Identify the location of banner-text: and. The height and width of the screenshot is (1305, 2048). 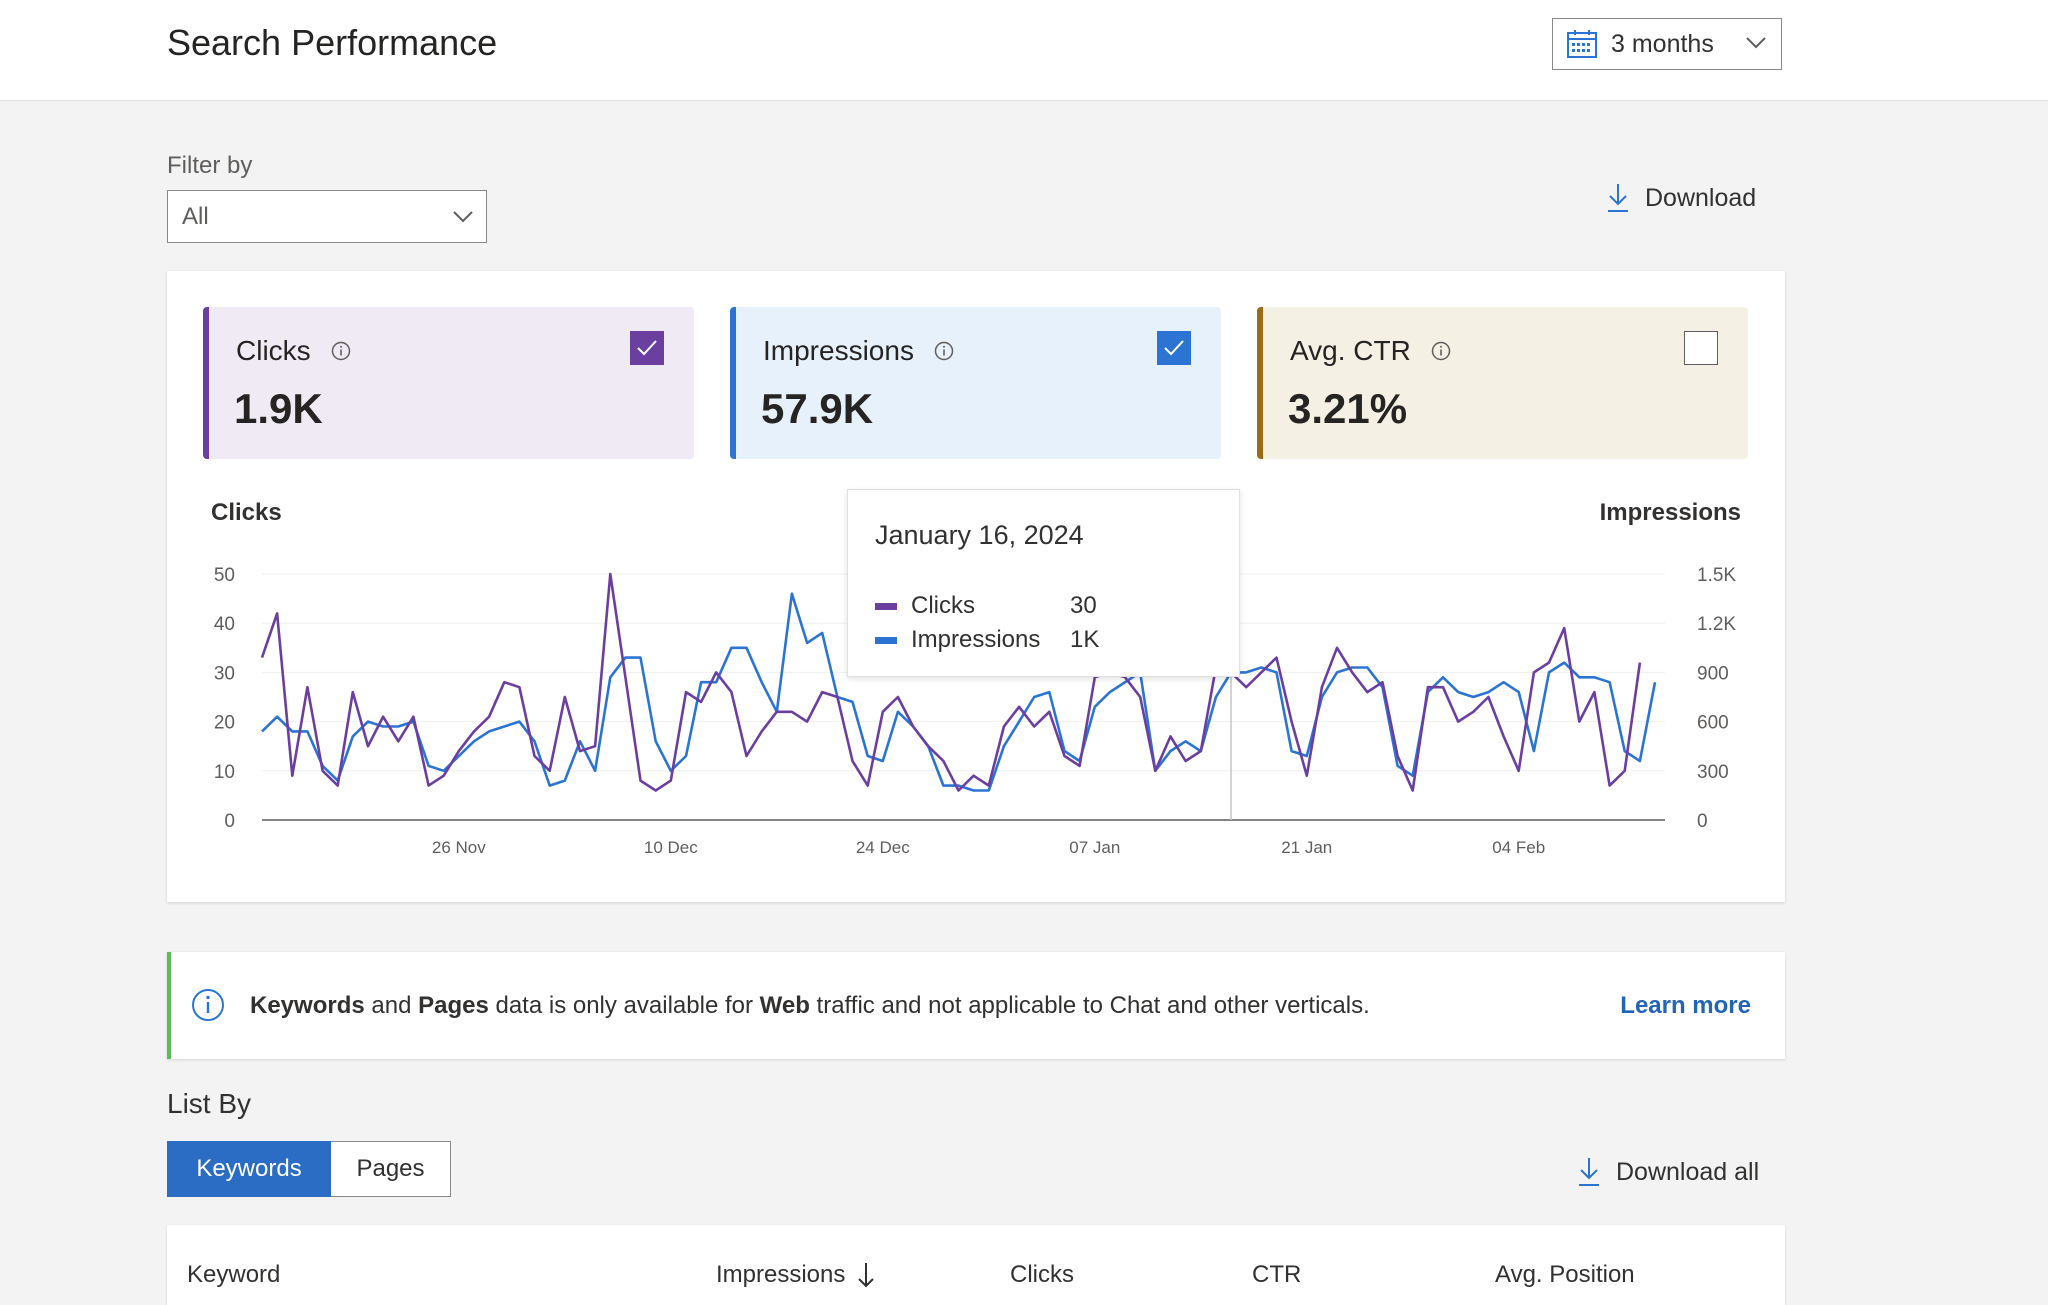
(391, 1005).